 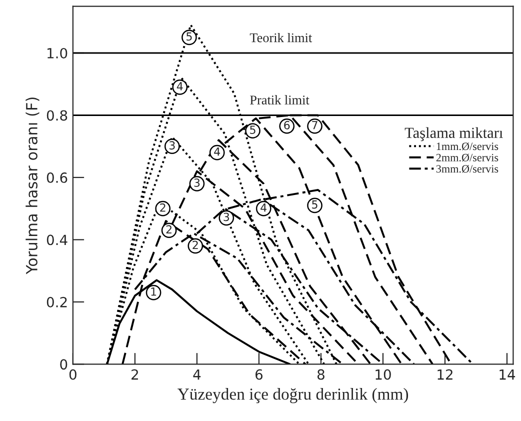 I want to click on x-tick-label: 10, so click(x=383, y=374).